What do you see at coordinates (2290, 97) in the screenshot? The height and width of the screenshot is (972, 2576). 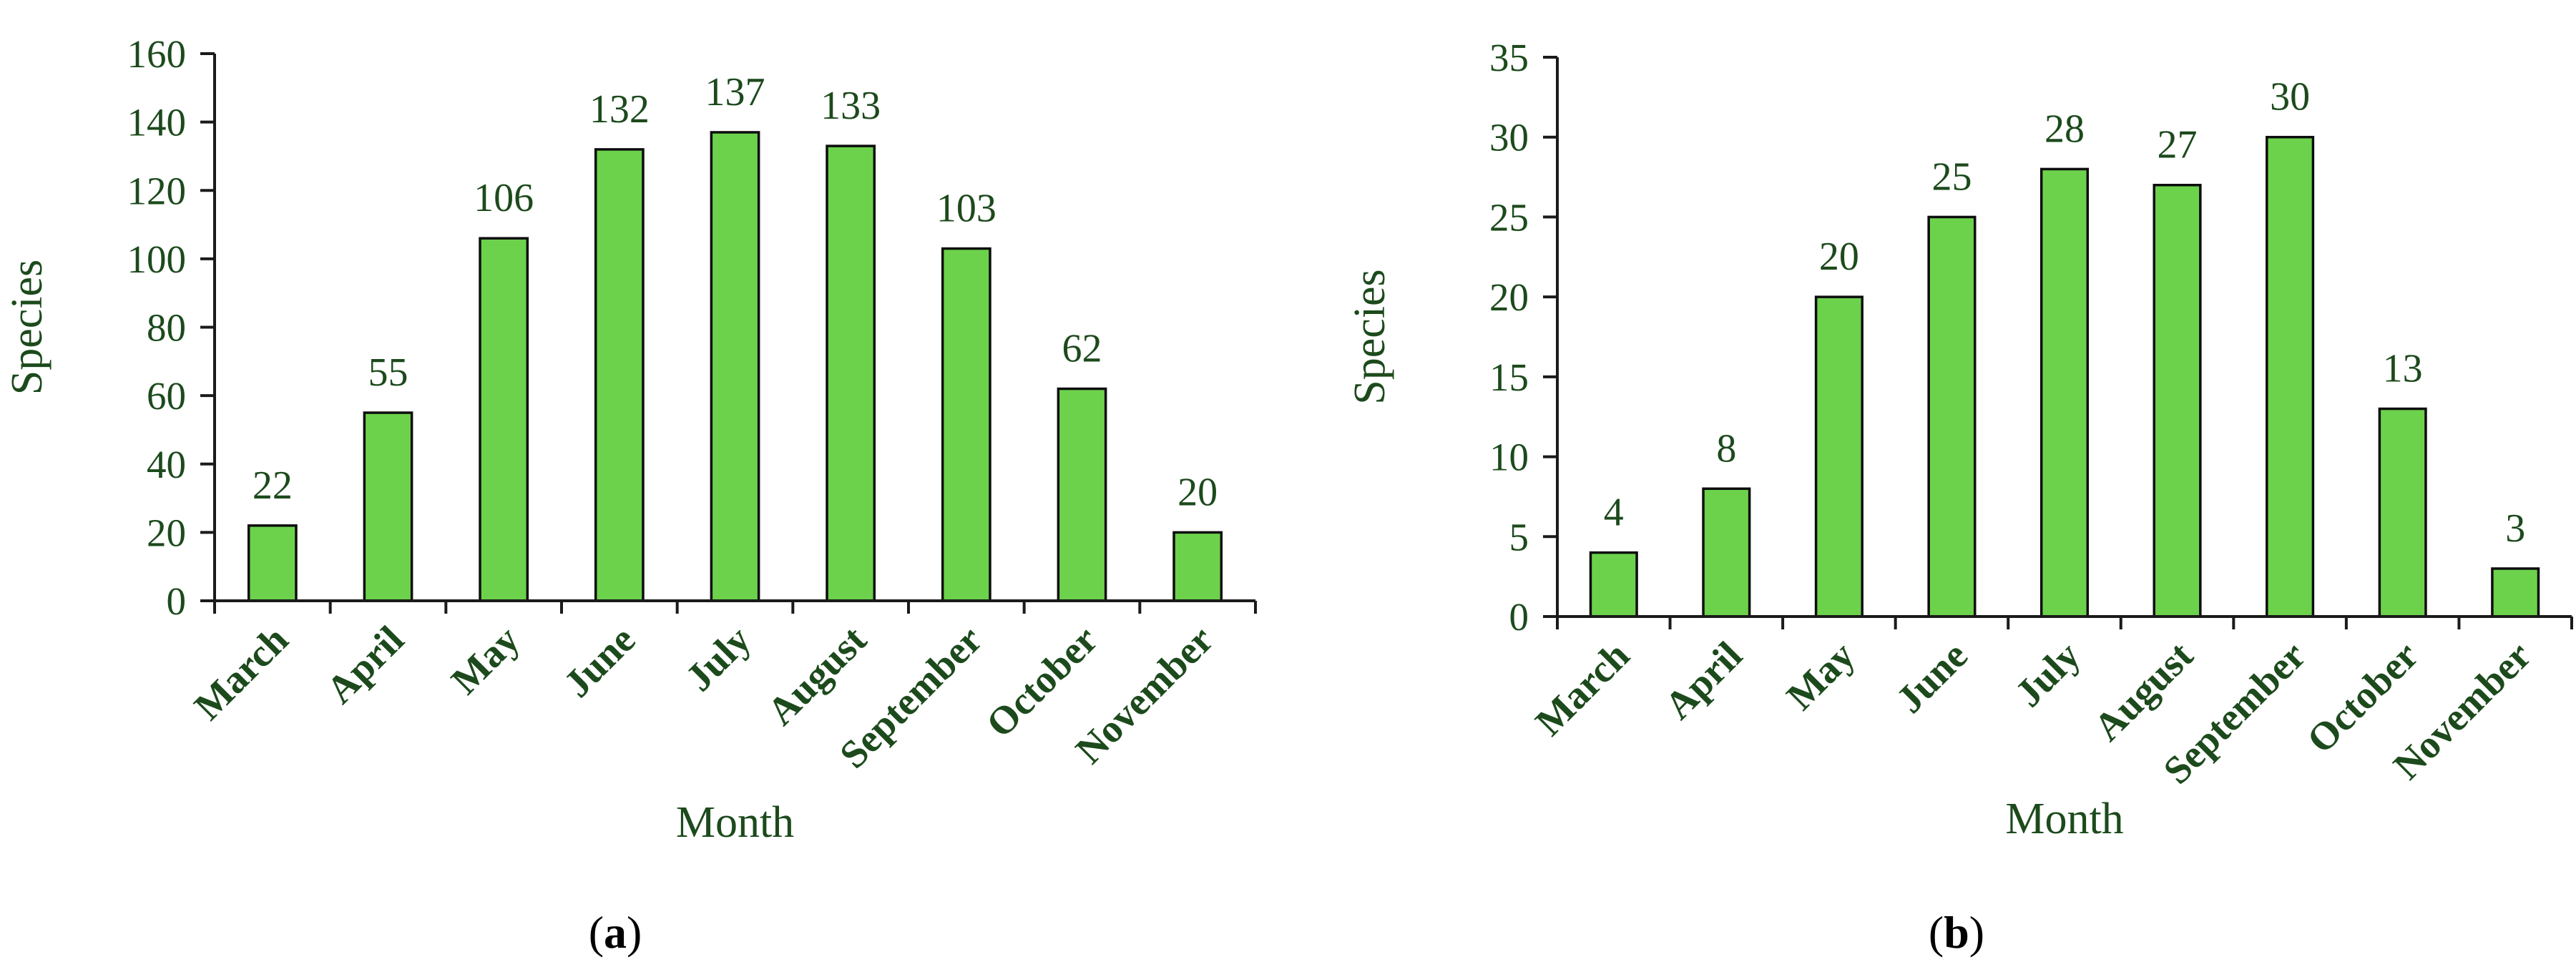 I see `data-label: 30` at bounding box center [2290, 97].